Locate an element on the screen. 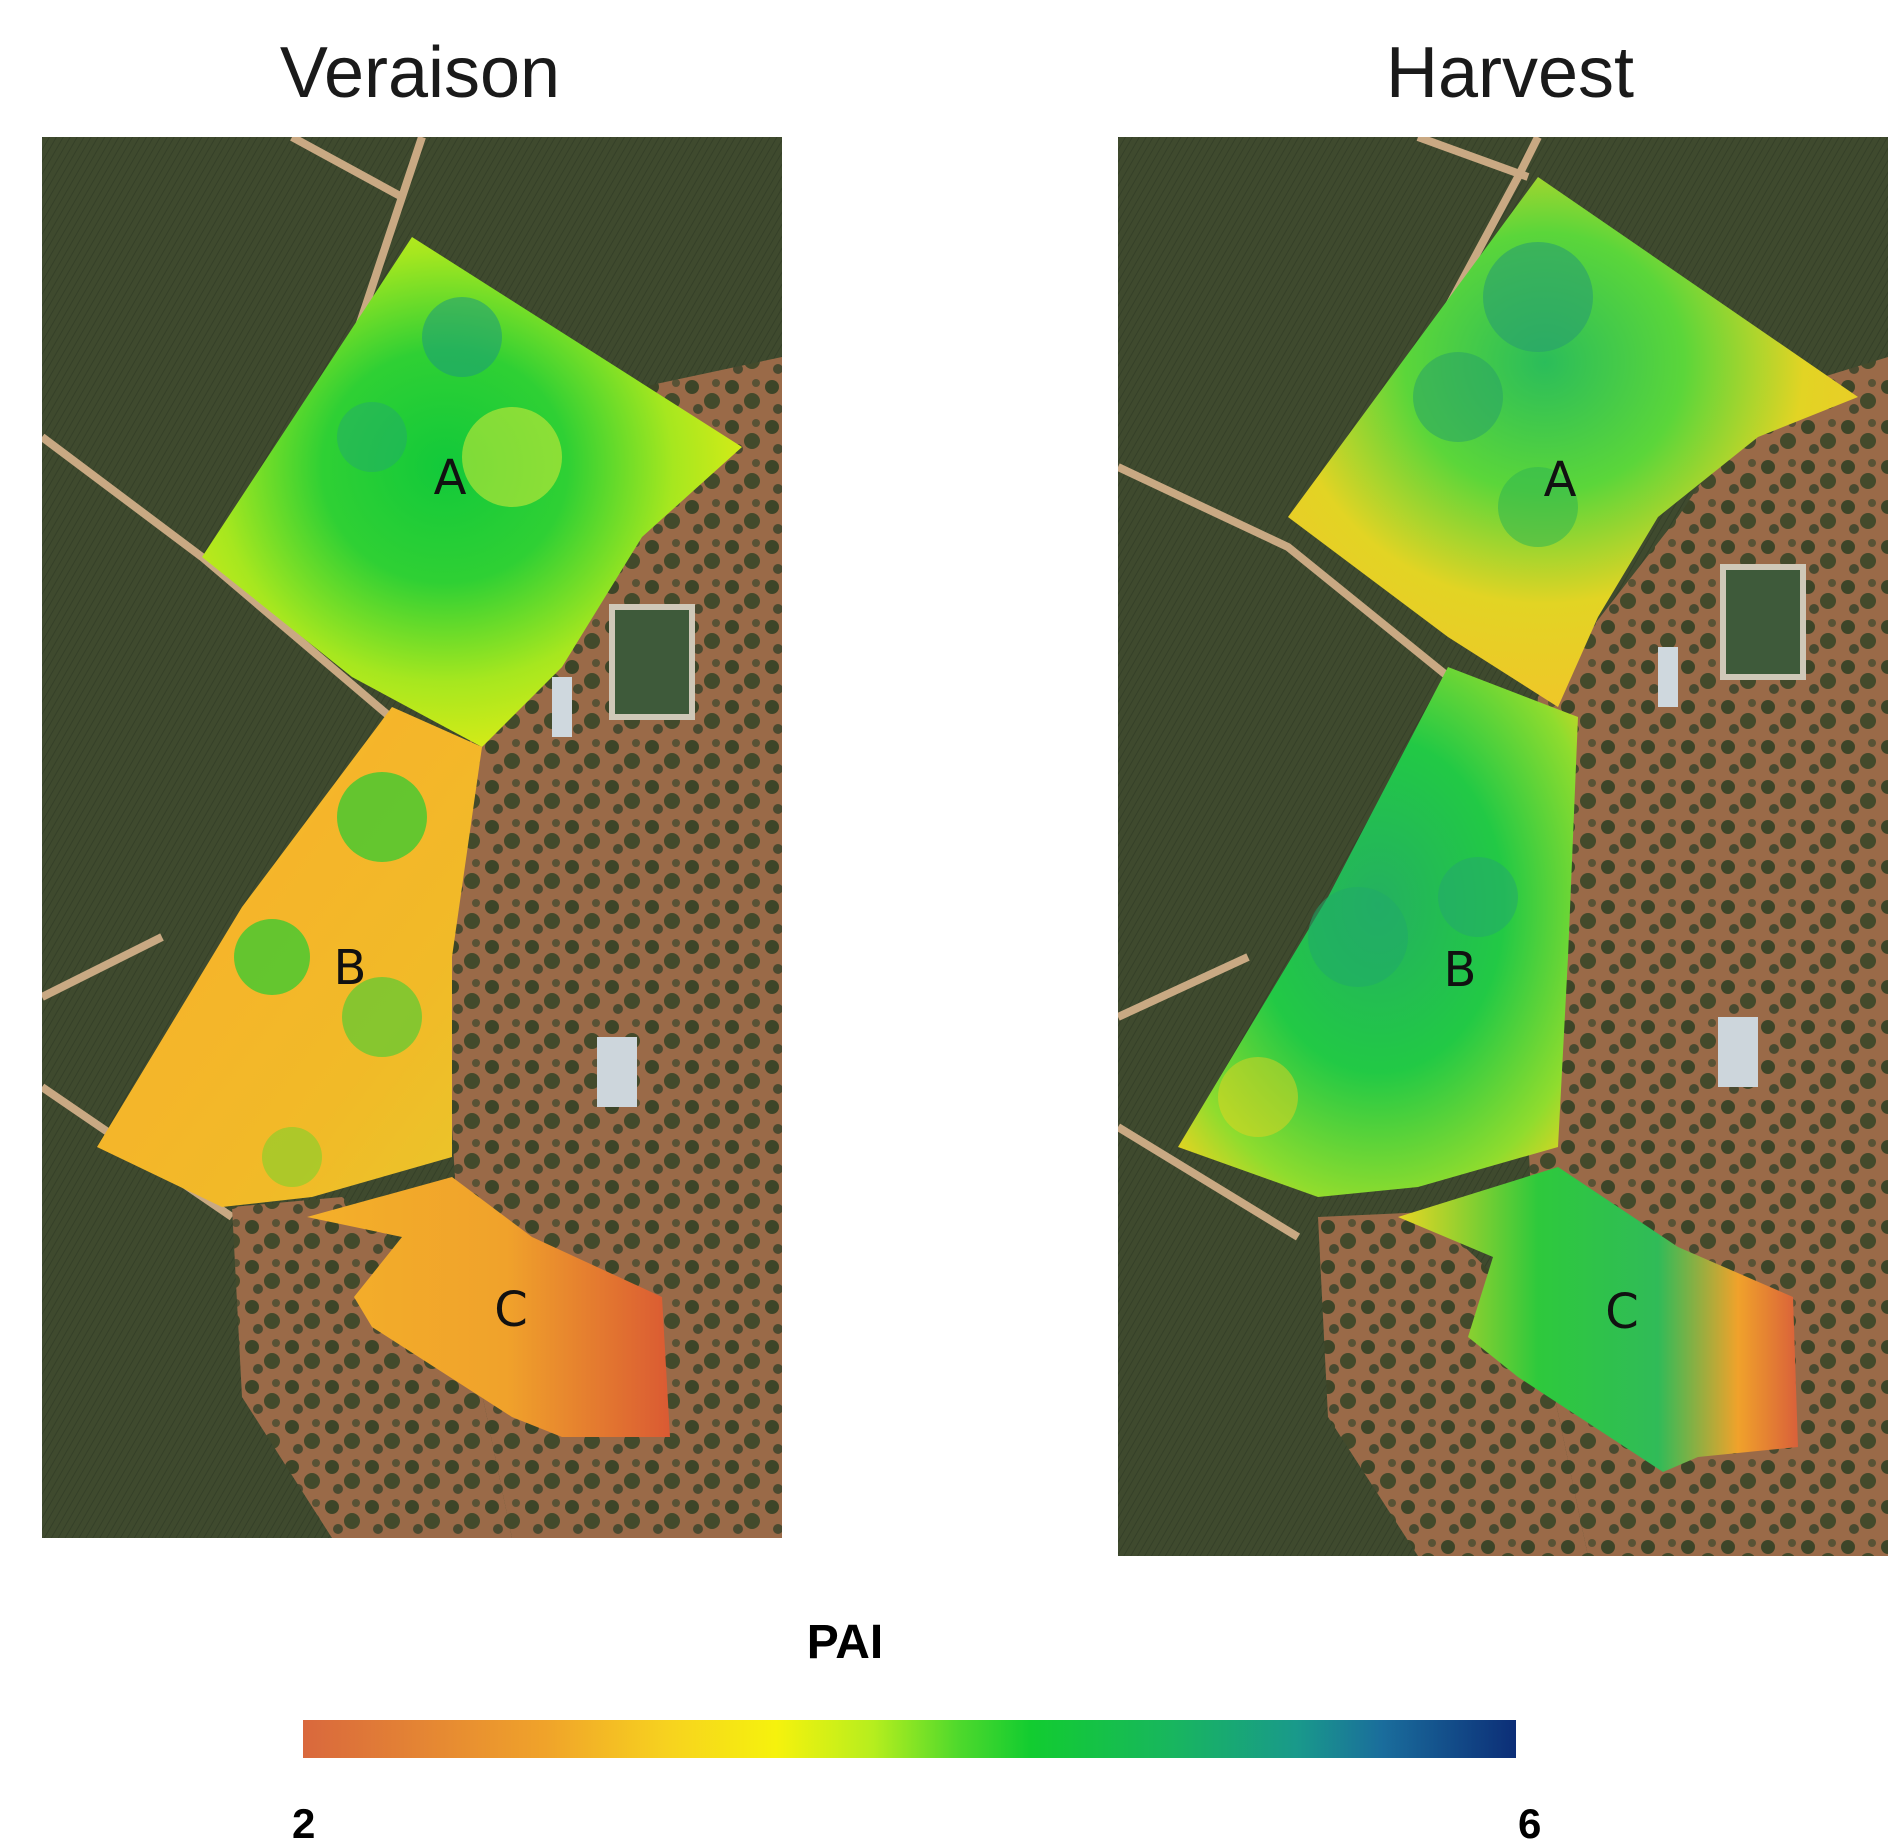 Image resolution: width=1888 pixels, height=1848 pixels. panel-title-harvest: Harvest is located at coordinates (1510, 73).